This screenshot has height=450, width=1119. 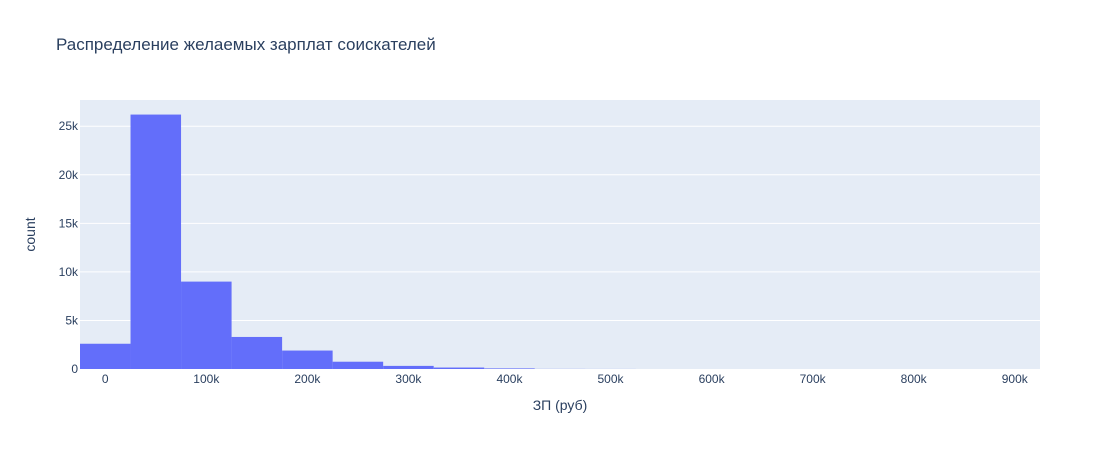 What do you see at coordinates (105, 379) in the screenshot?
I see `x-tick-label: 0` at bounding box center [105, 379].